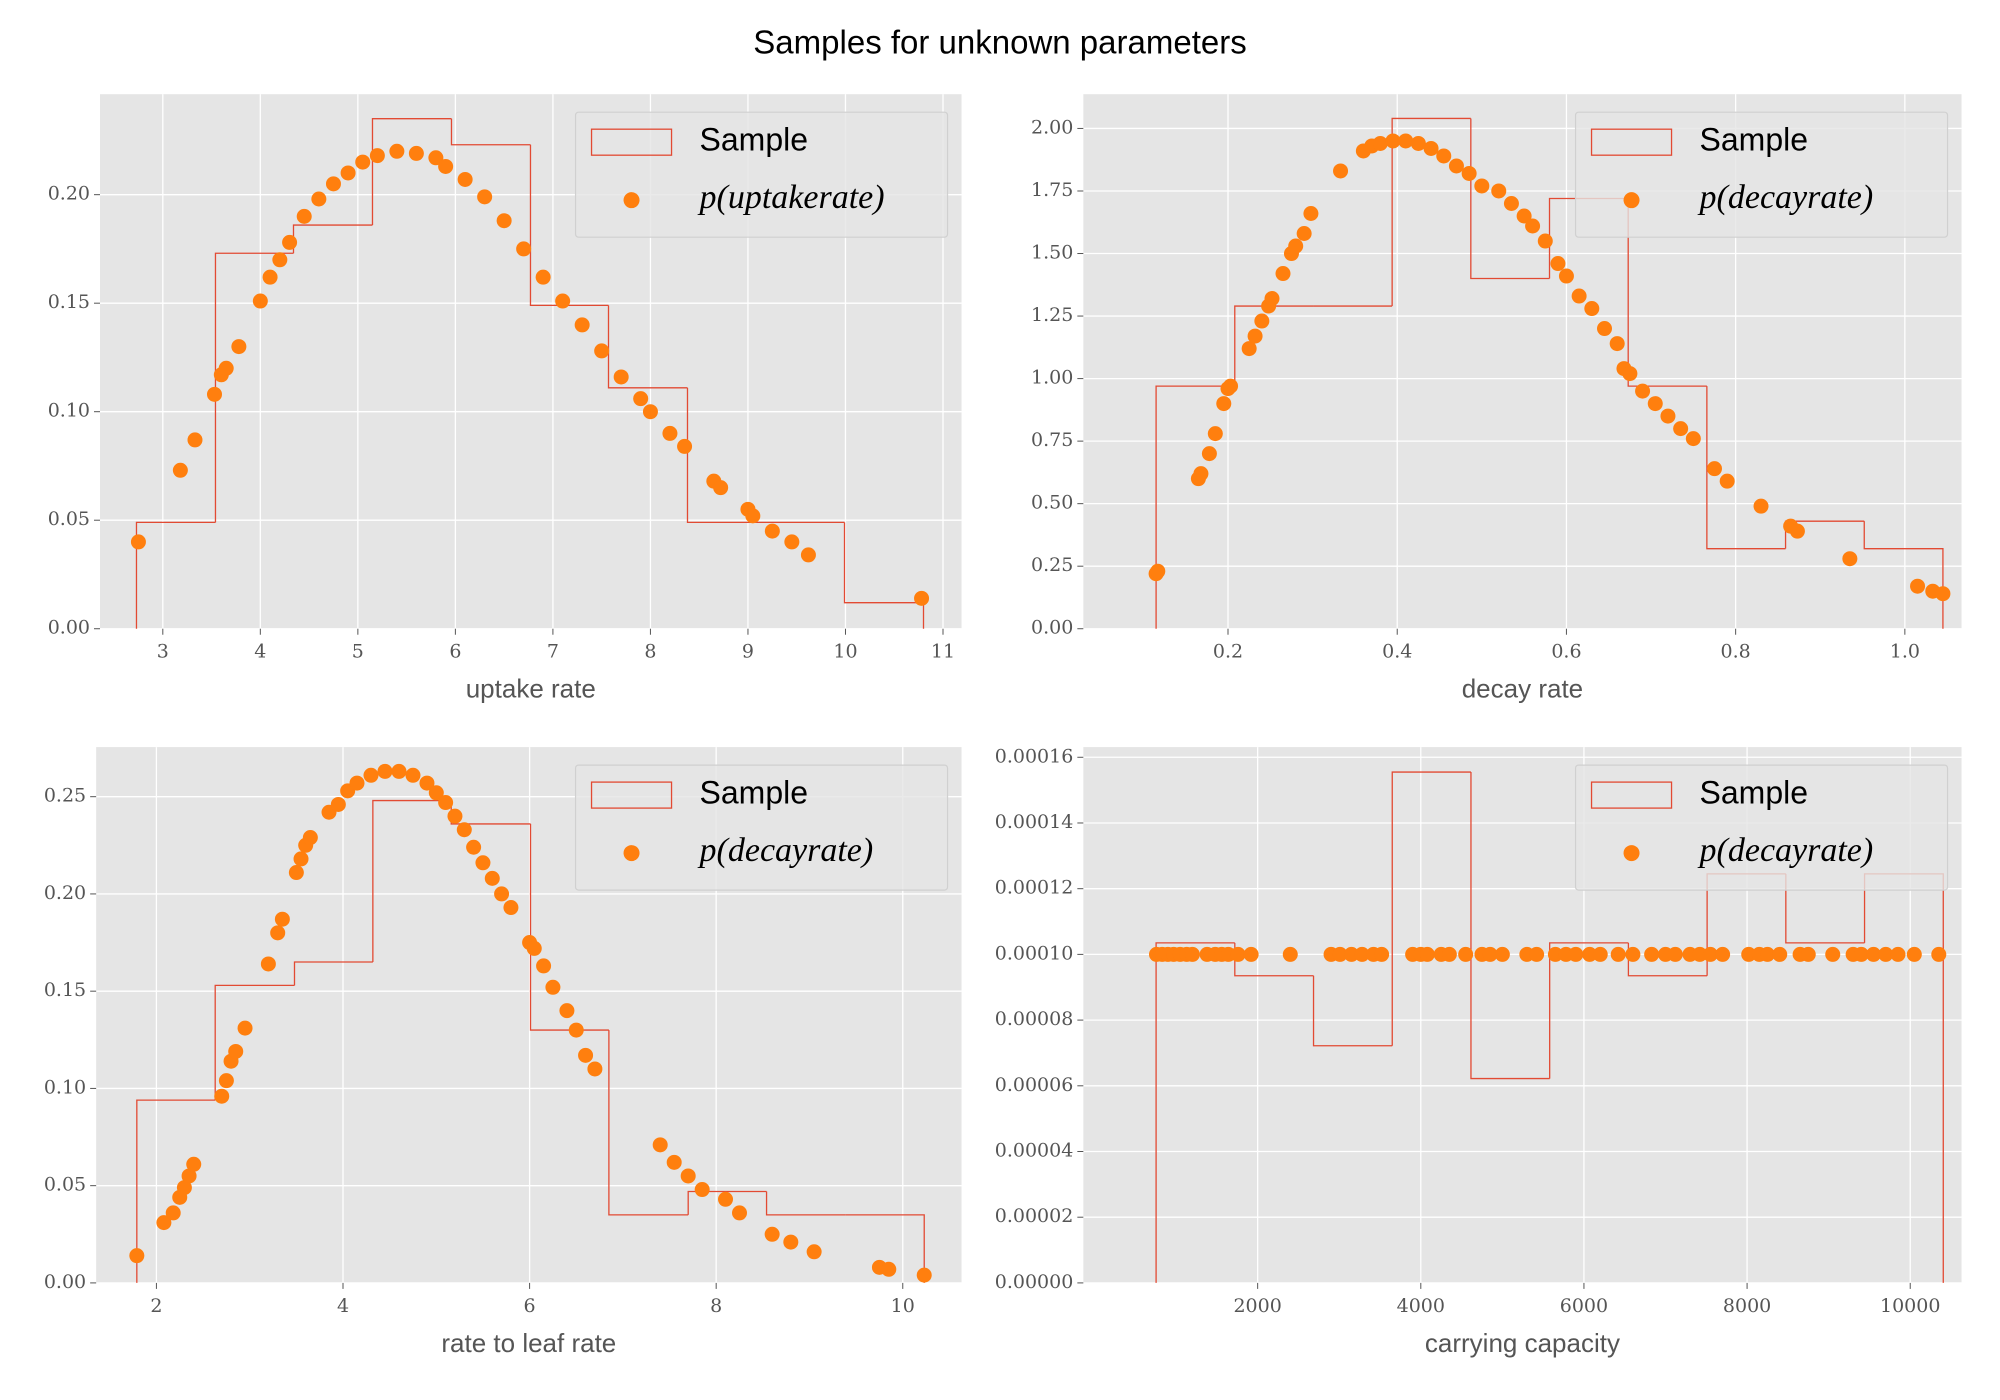  Describe the element at coordinates (163, 652) in the screenshot. I see `x-tick-label: 3` at that location.